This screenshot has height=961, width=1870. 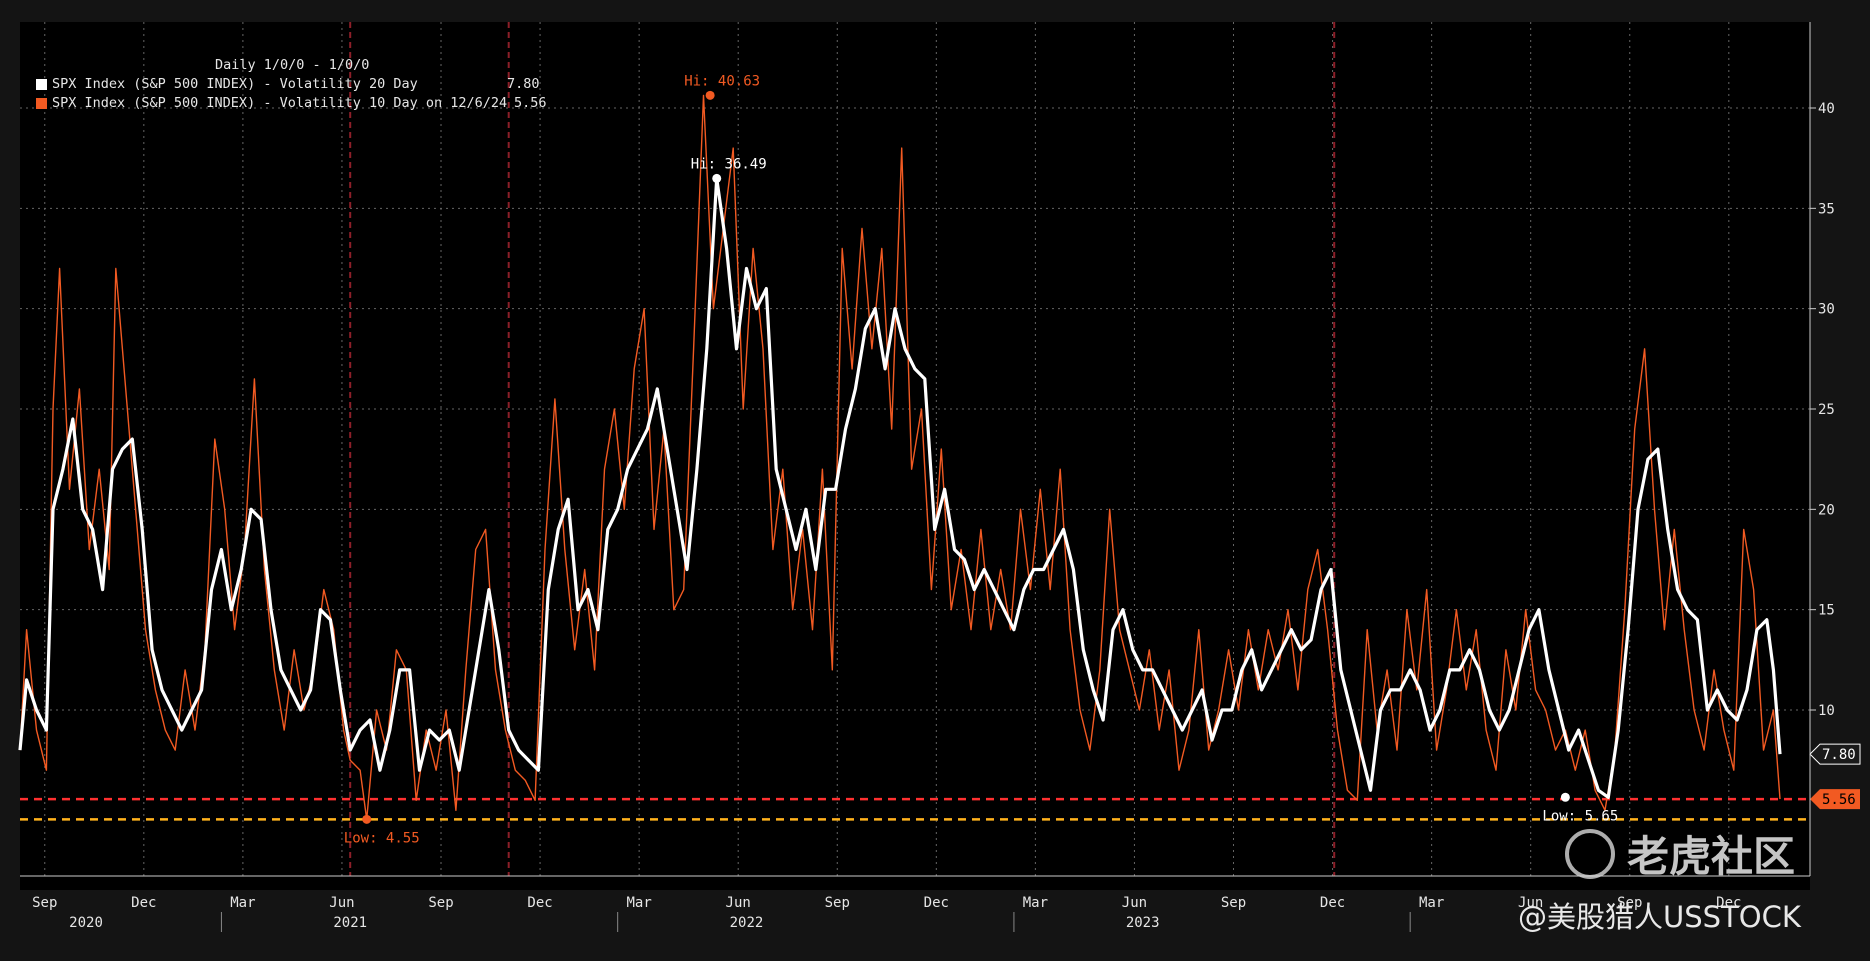 I want to click on watermark-handle: @美股猎人USSTOCK, so click(x=1659, y=917).